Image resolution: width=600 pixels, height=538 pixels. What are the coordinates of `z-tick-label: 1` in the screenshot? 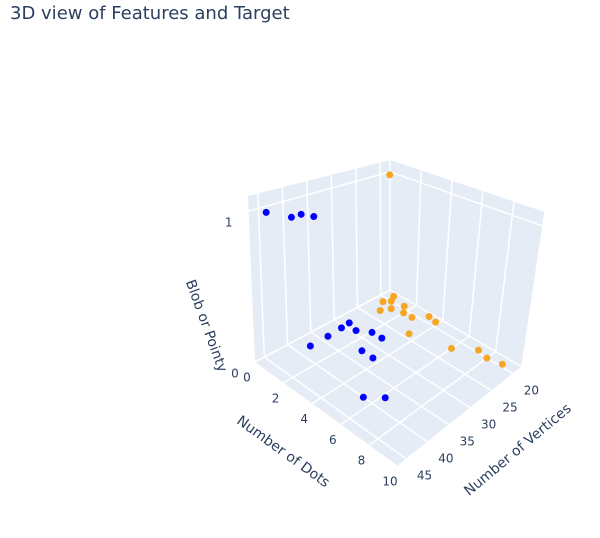 It's located at (229, 223).